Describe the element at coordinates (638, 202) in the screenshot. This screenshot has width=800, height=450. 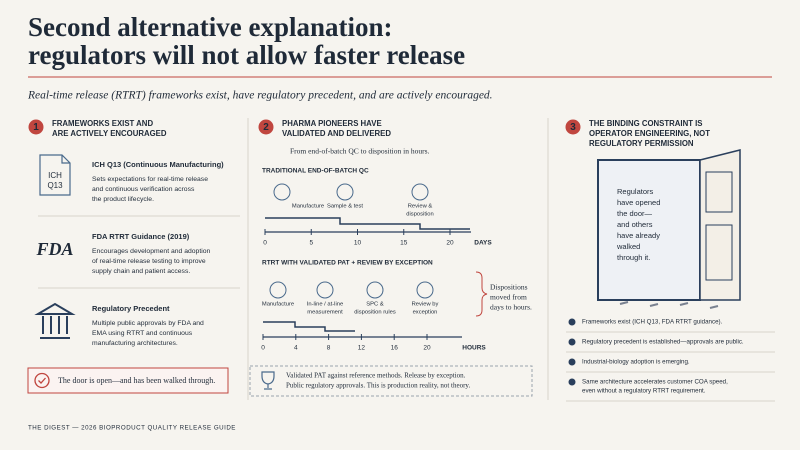
I see `door-text: have opened` at that location.